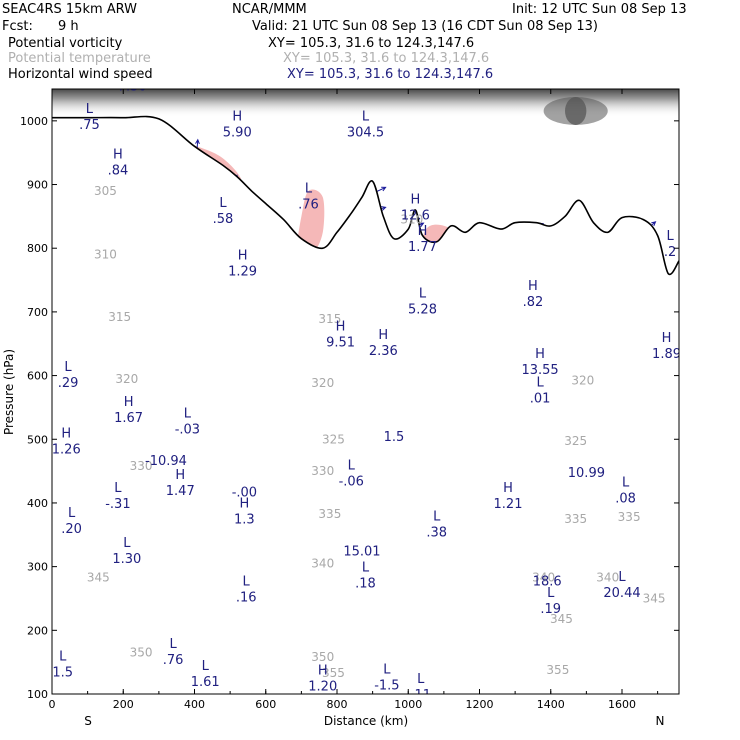 The width and height of the screenshot is (740, 740). What do you see at coordinates (37, 185) in the screenshot?
I see `y-tick-label: 900` at bounding box center [37, 185].